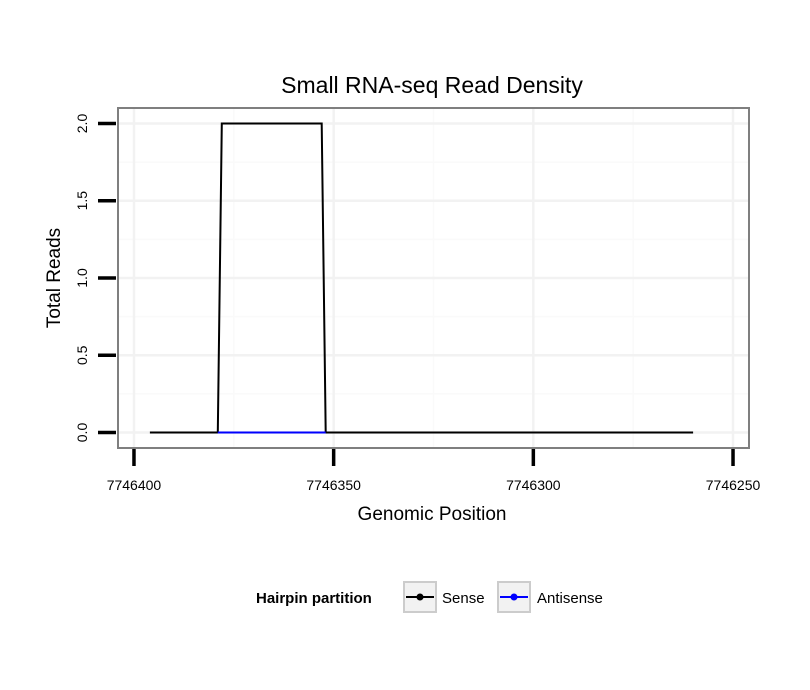 The image size is (810, 690). Describe the element at coordinates (533, 485) in the screenshot. I see `x-tick-label: 7746300` at that location.